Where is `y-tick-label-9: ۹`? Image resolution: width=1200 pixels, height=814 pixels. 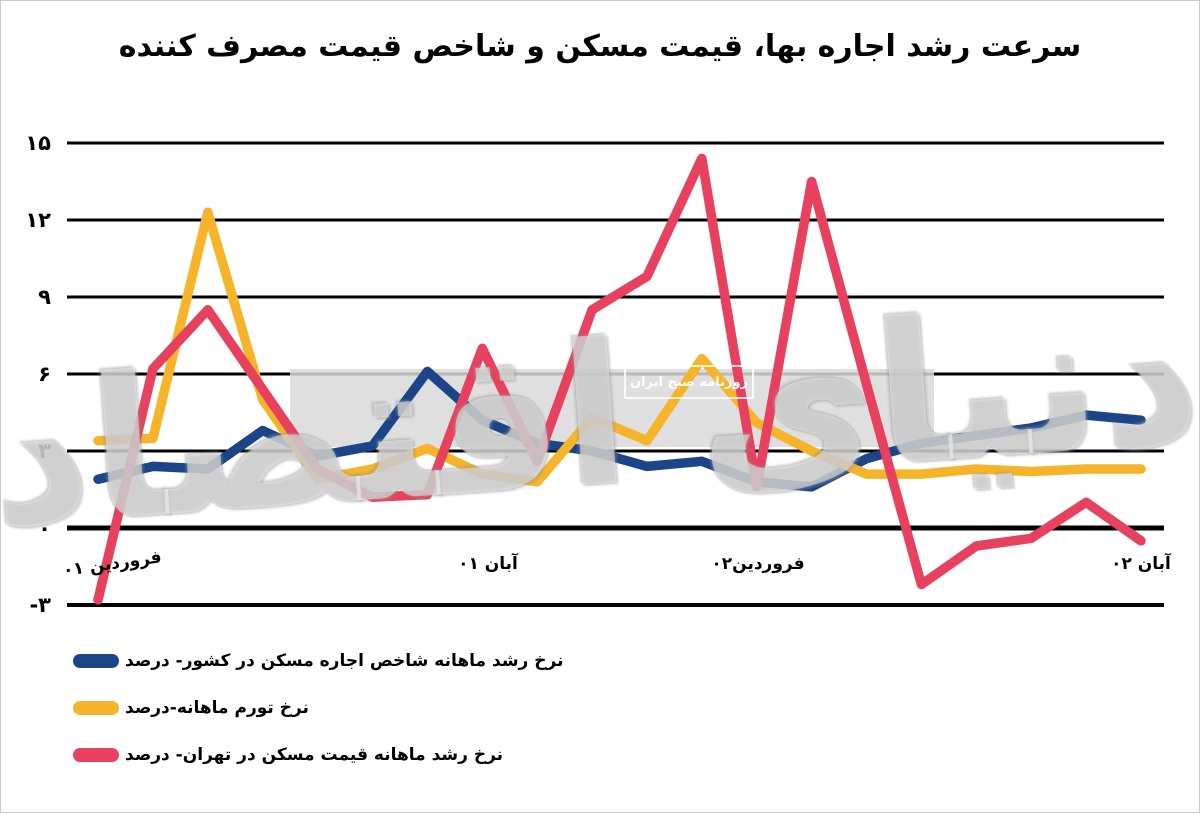
y-tick-label-9: ۹ is located at coordinates (44, 297).